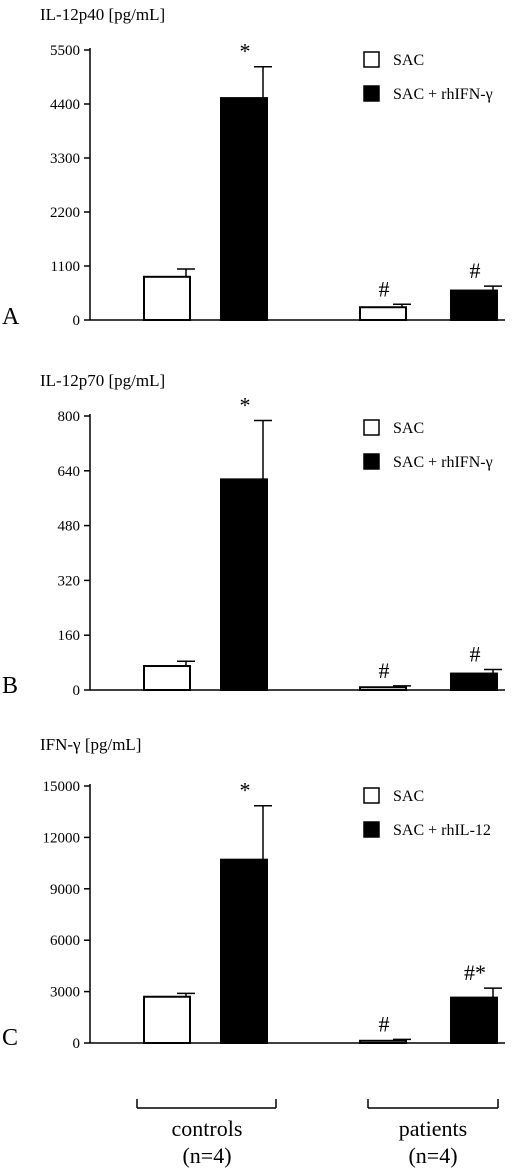  Describe the element at coordinates (69, 472) in the screenshot. I see `y-tick-label: 640` at that location.